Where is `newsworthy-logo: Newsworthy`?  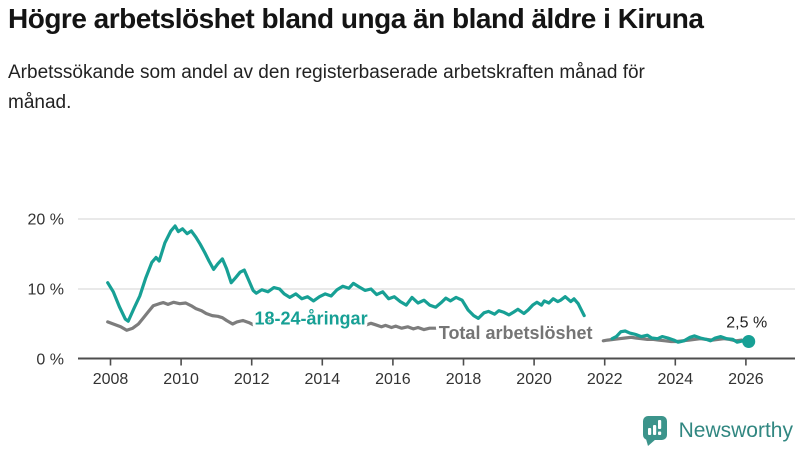 newsworthy-logo: Newsworthy is located at coordinates (717, 430).